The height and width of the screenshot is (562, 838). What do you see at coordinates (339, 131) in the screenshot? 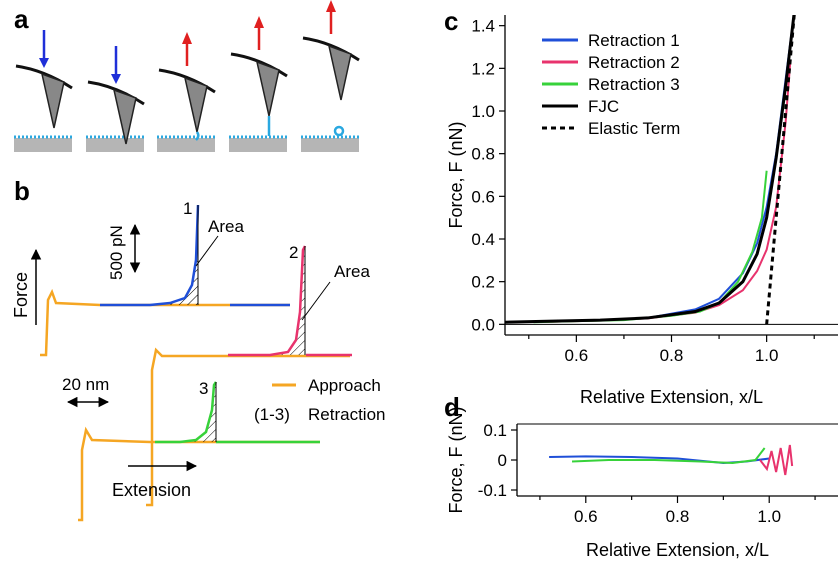
I see `relaxed-molecule` at bounding box center [339, 131].